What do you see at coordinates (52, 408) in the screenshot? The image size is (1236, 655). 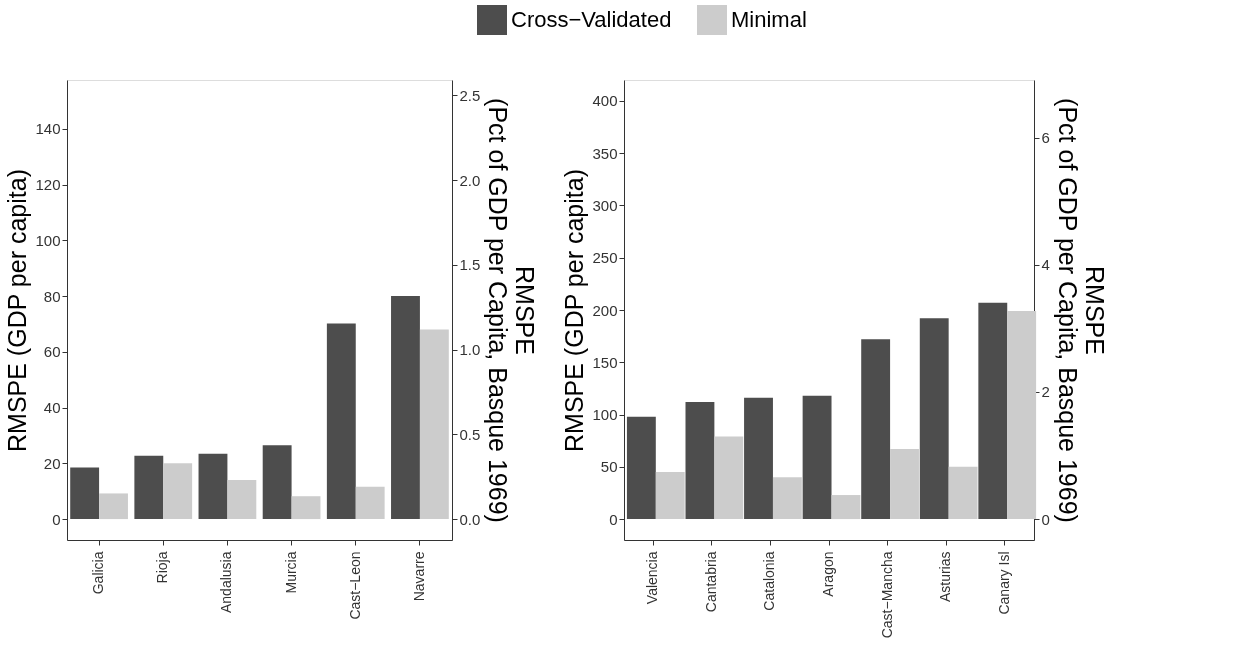 I see `y-tick-label: 40` at bounding box center [52, 408].